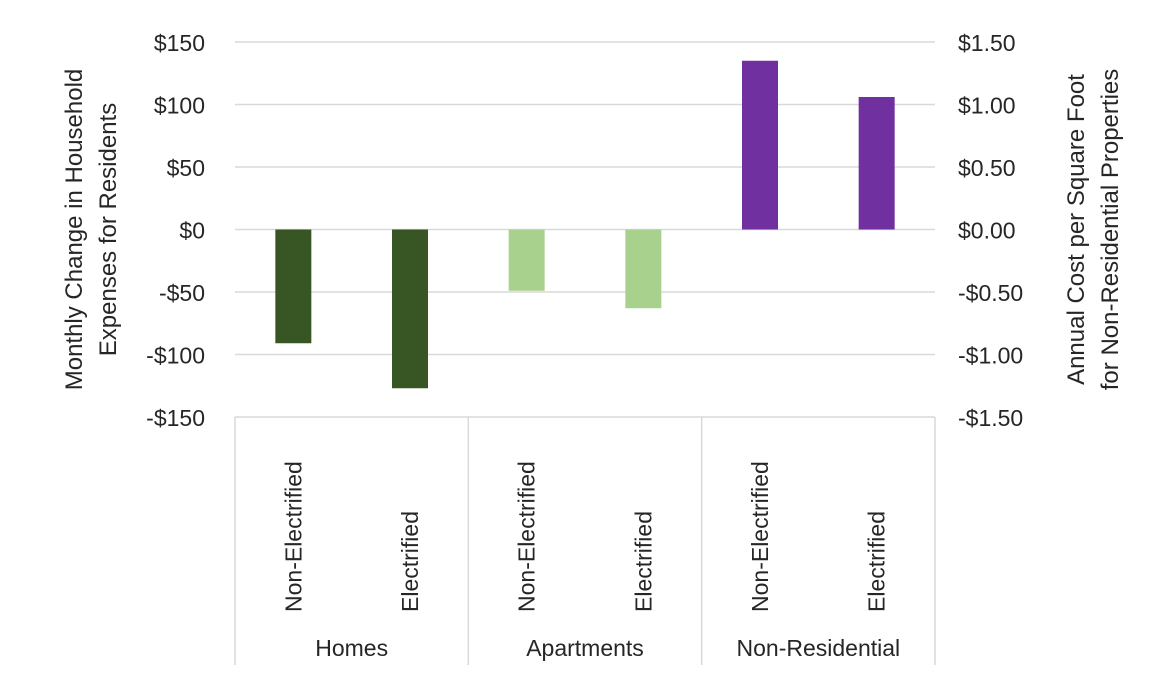 Image resolution: width=1150 pixels, height=681 pixels. What do you see at coordinates (175, 418) in the screenshot?
I see `y-tick-label: -$150` at bounding box center [175, 418].